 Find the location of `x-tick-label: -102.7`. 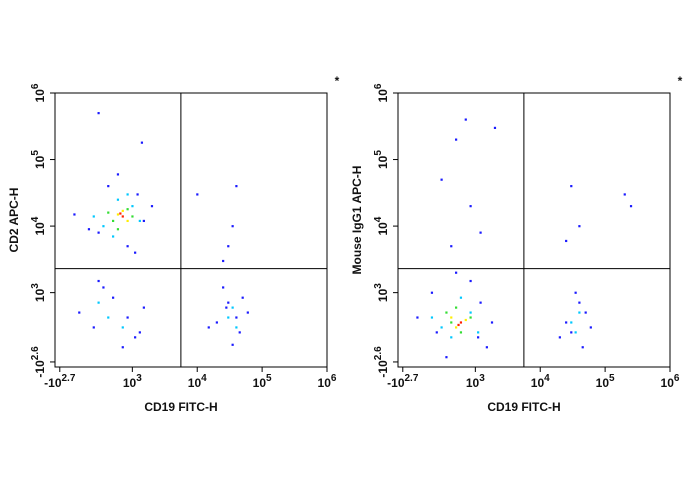

x-tick-label: -102.7 is located at coordinates (60, 382).